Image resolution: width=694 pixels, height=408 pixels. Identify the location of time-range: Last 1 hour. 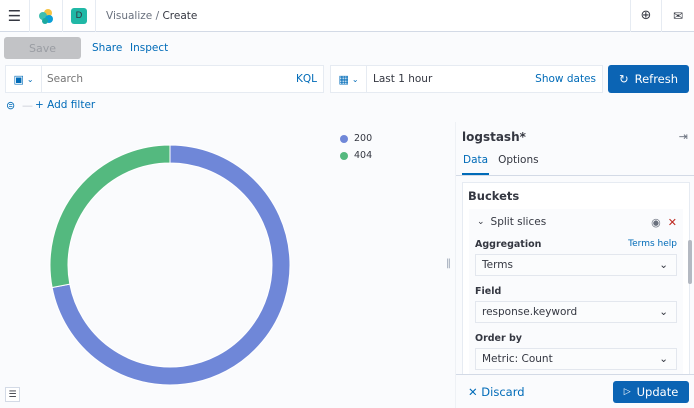
(403, 79).